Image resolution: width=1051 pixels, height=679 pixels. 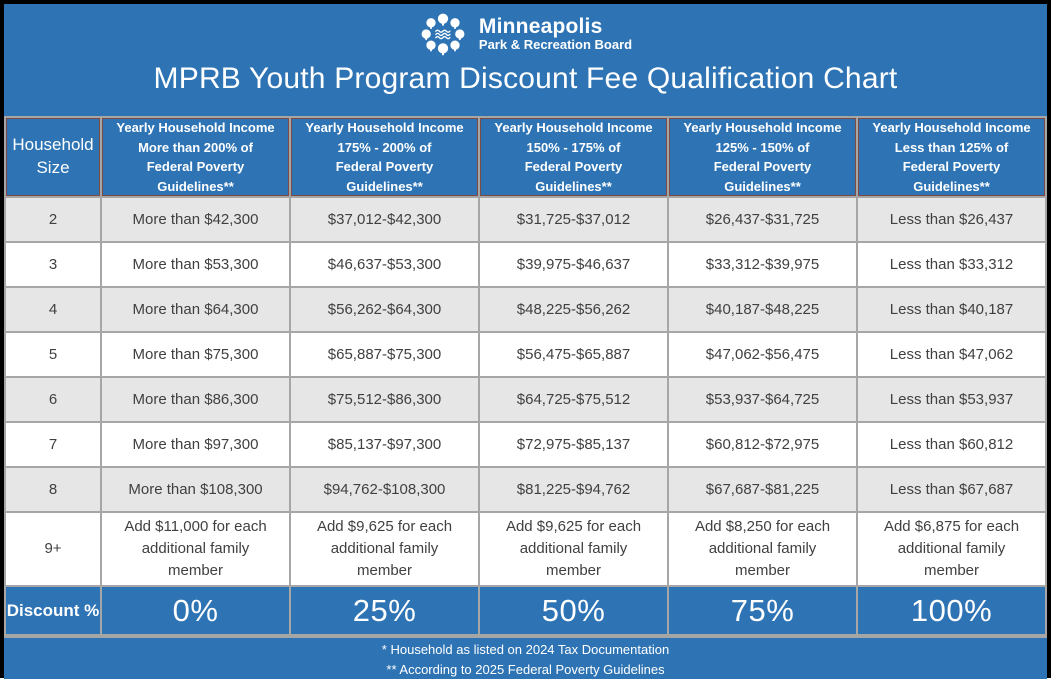 What do you see at coordinates (195, 444) in the screenshot?
I see `income-cell: More than $97,300` at bounding box center [195, 444].